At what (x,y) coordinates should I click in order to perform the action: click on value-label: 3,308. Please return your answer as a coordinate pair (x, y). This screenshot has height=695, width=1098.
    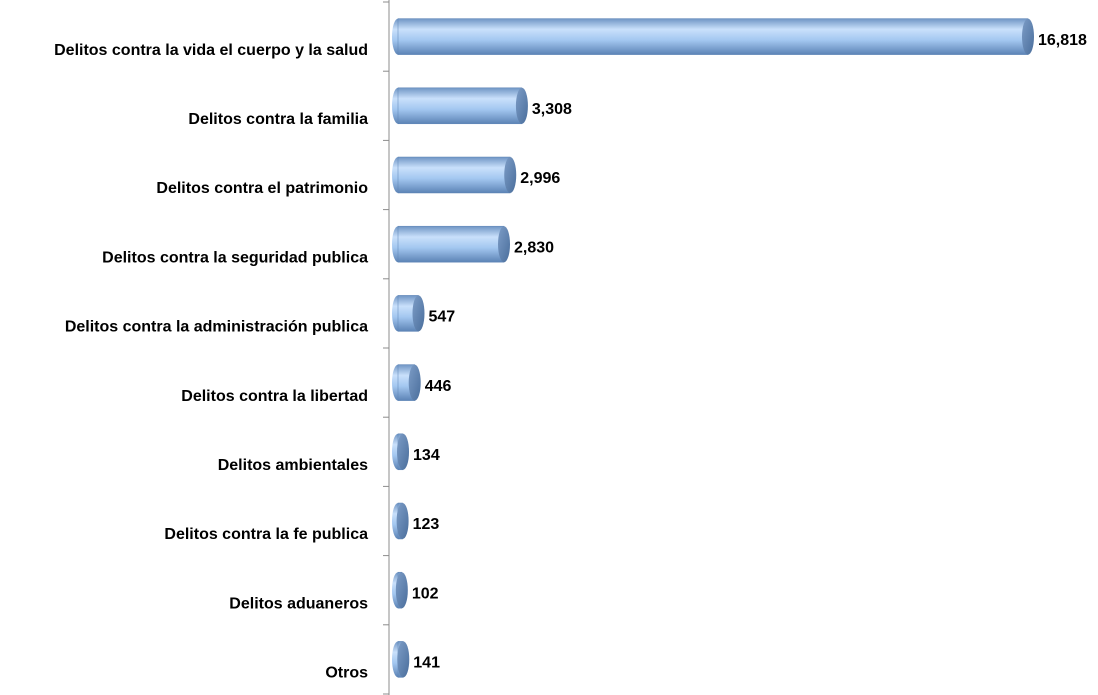
    Looking at the image, I should click on (552, 109).